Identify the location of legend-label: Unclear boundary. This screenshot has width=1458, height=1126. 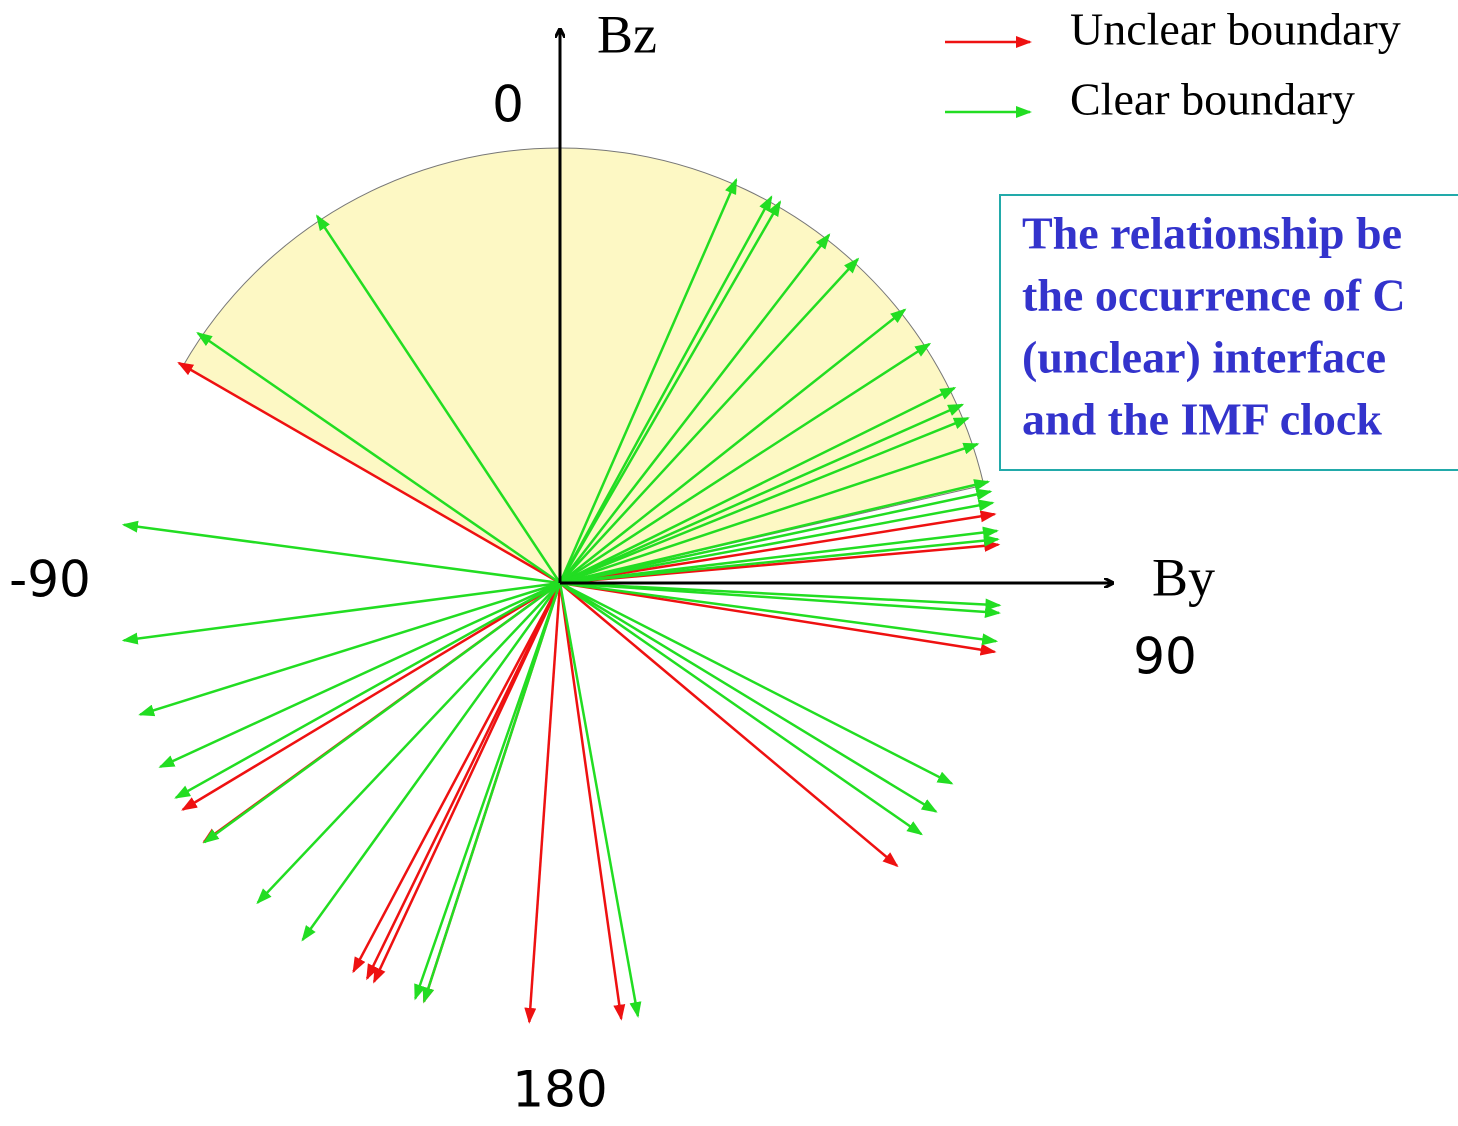
(1235, 29).